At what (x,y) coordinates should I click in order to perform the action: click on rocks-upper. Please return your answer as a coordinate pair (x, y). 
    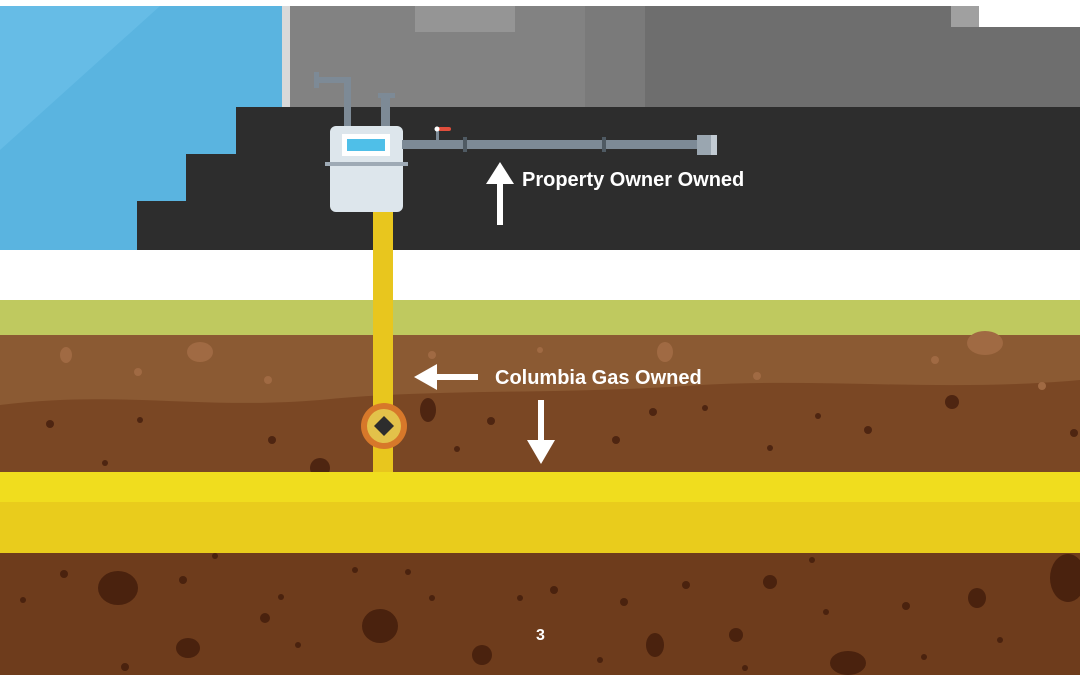
    Looking at the image, I should click on (553, 360).